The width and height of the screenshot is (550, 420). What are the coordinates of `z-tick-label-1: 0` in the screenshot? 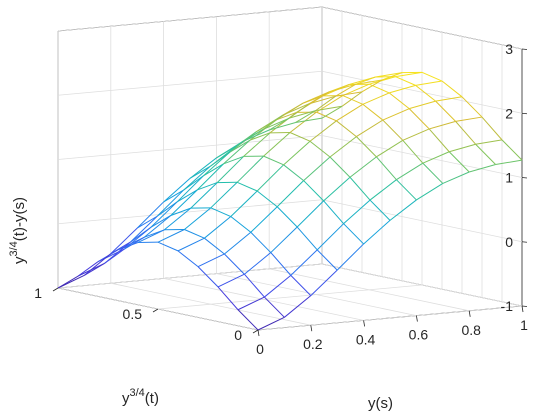 It's located at (509, 242).